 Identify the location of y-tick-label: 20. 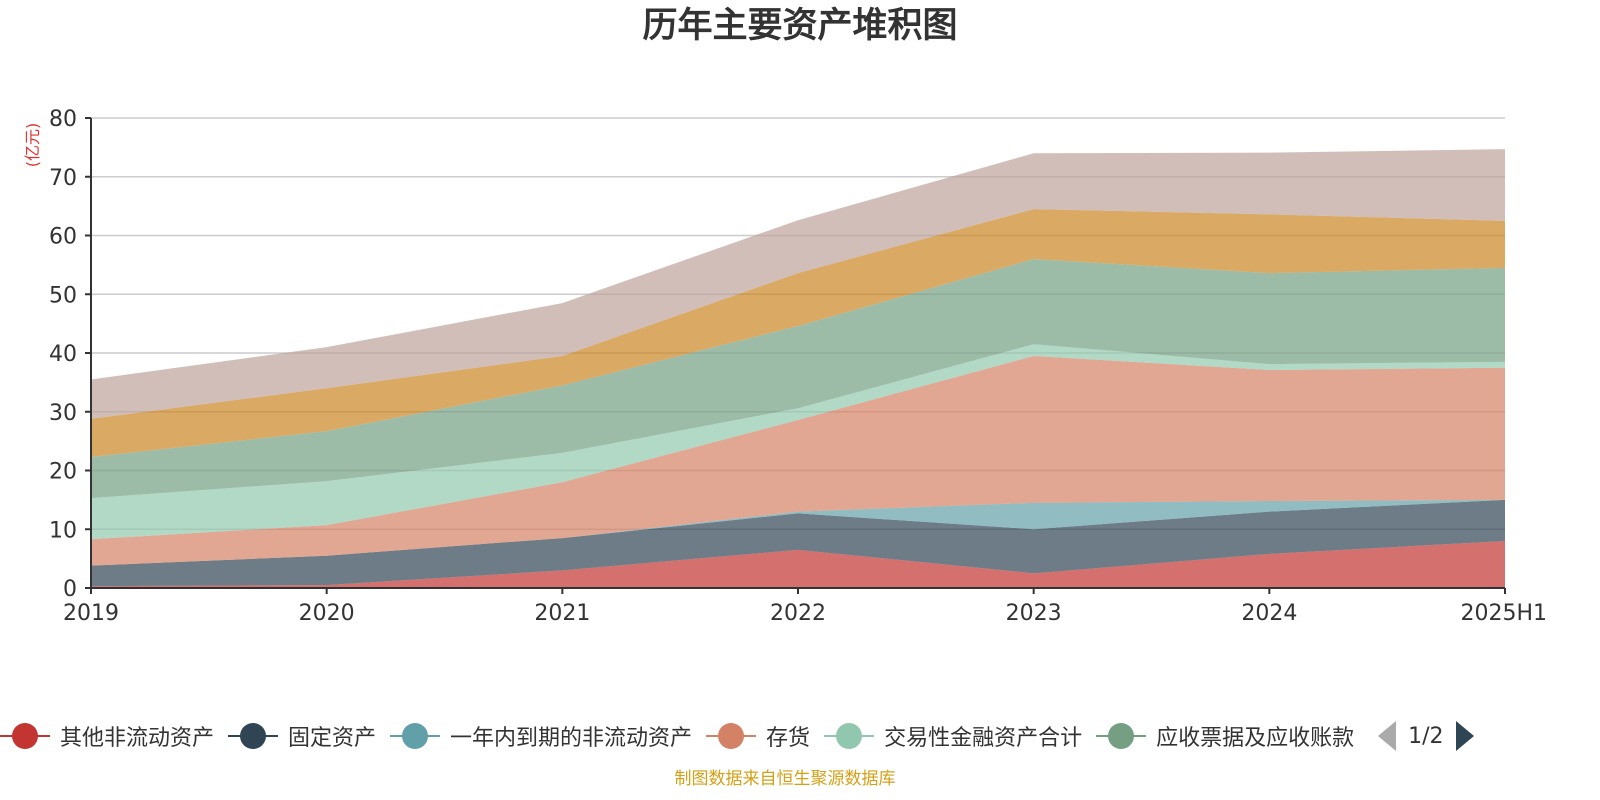
(63, 472).